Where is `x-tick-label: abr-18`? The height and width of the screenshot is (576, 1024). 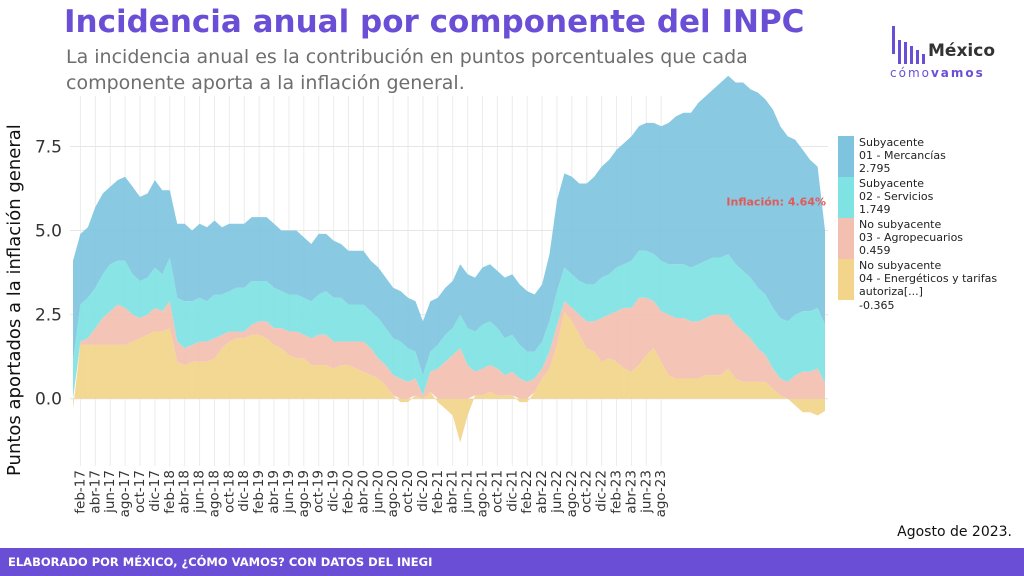
x-tick-label: abr-18 is located at coordinates (185, 492).